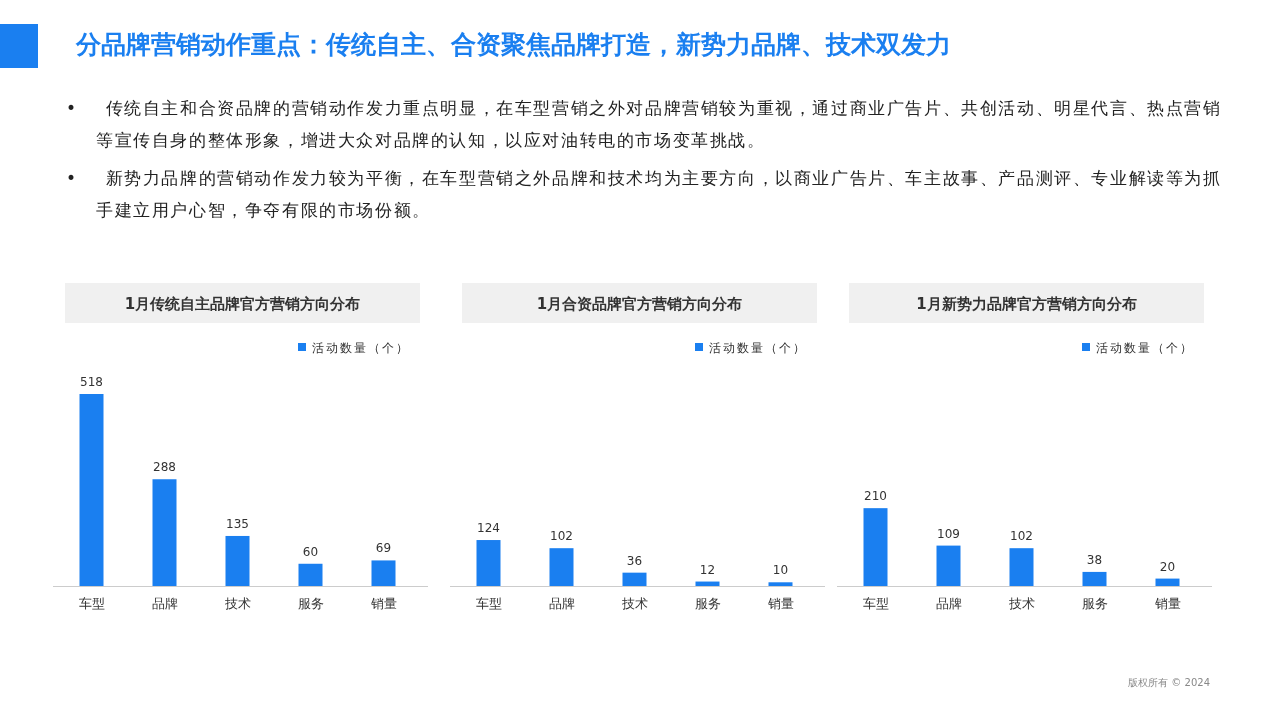 This screenshot has width=1280, height=720. Describe the element at coordinates (644, 124) in the screenshot. I see `text: • 传统自主和合资品牌的营销动作发力重点明显，在车型营销之外对品牌营销较为重视，通过商业广告片、共创活动、明星代言、热点营销等宣传自身的整体形象，增进大众对品牌的认知，以应对油转电的市场变革挑战。` at that location.